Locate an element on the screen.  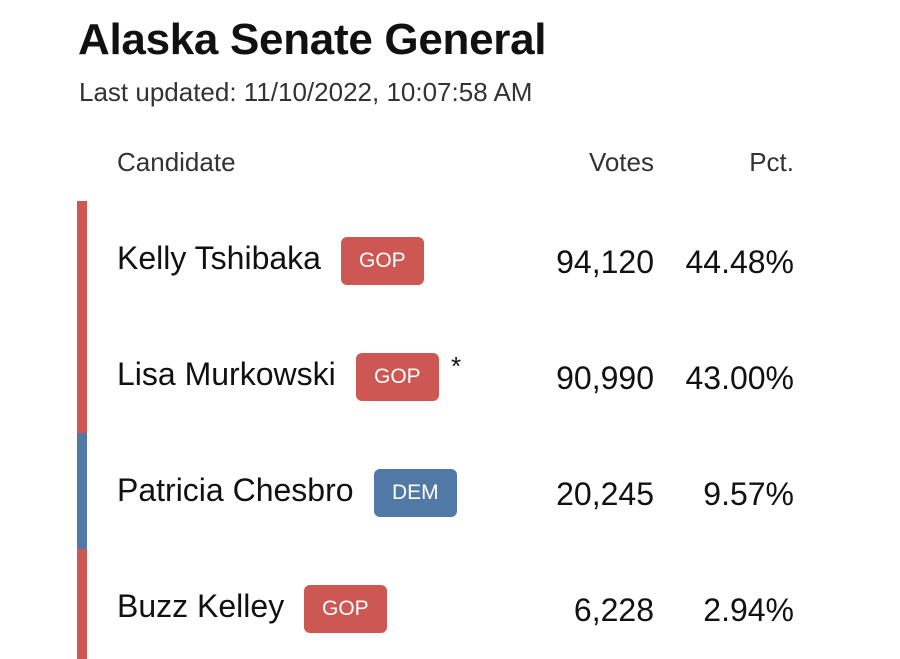
vote-count: 6,228 is located at coordinates (613, 610).